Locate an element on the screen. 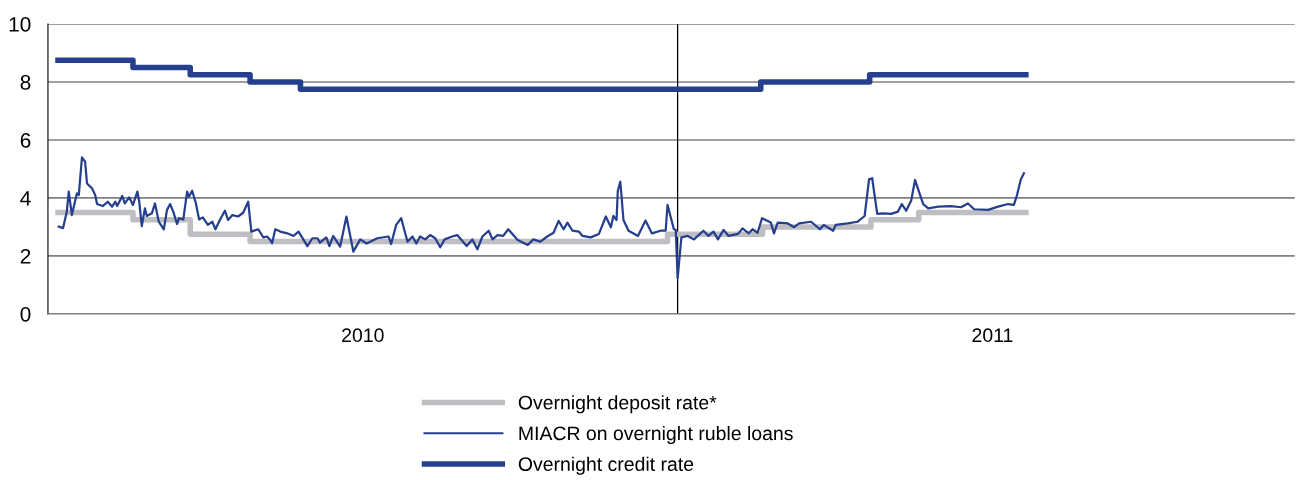 Image resolution: width=1296 pixels, height=480 pixels. x-tick-label: 2010 is located at coordinates (363, 335).